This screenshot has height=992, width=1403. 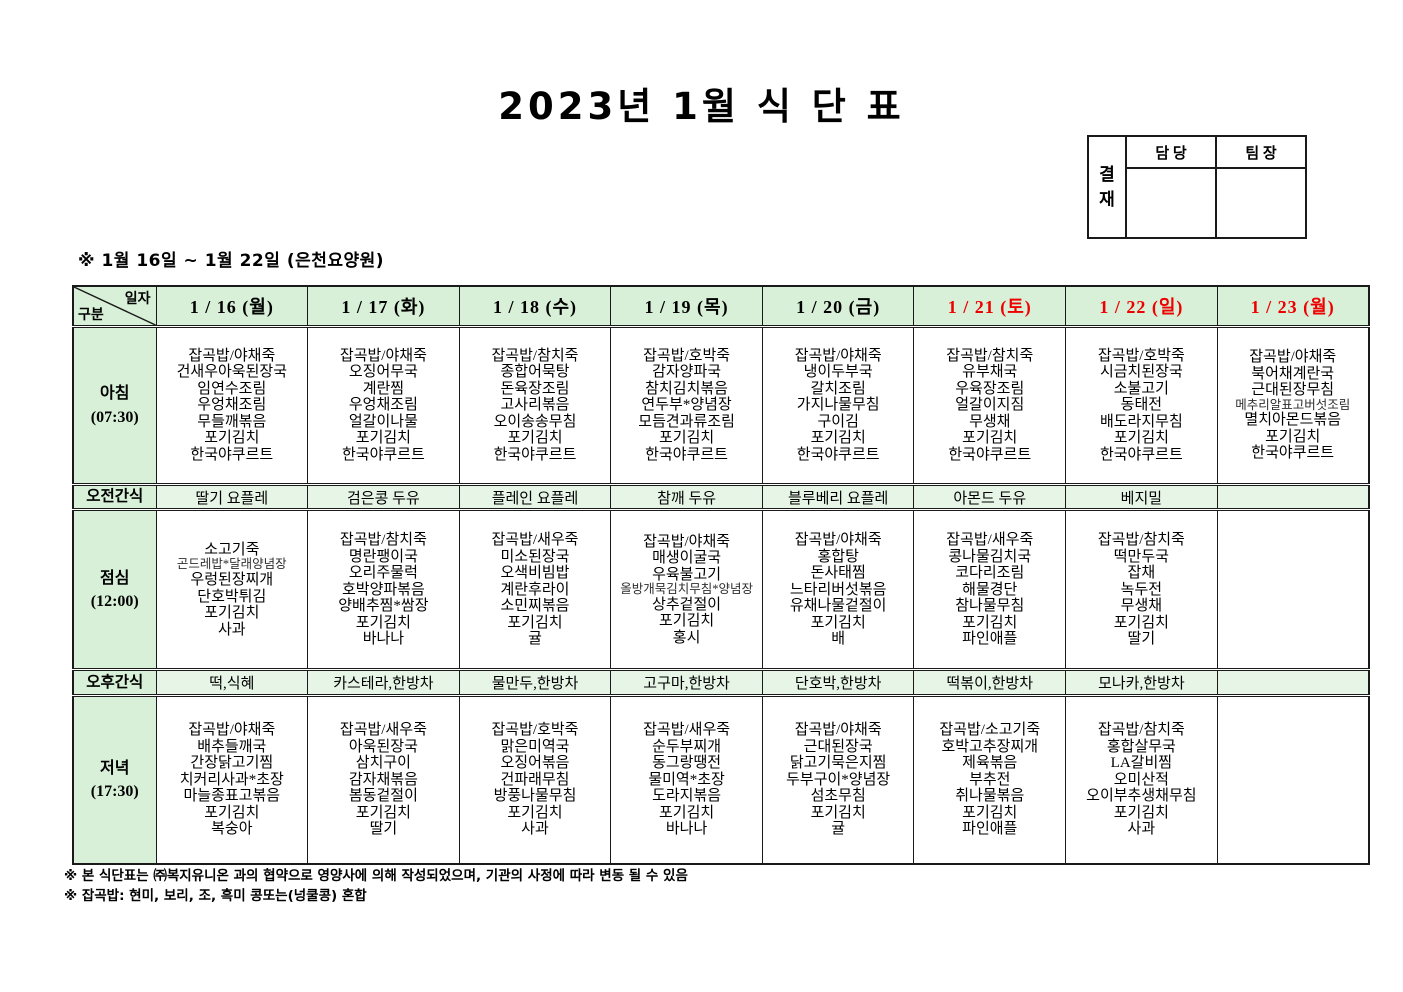 I want to click on menu-item: 삼치구이, so click(x=383, y=763).